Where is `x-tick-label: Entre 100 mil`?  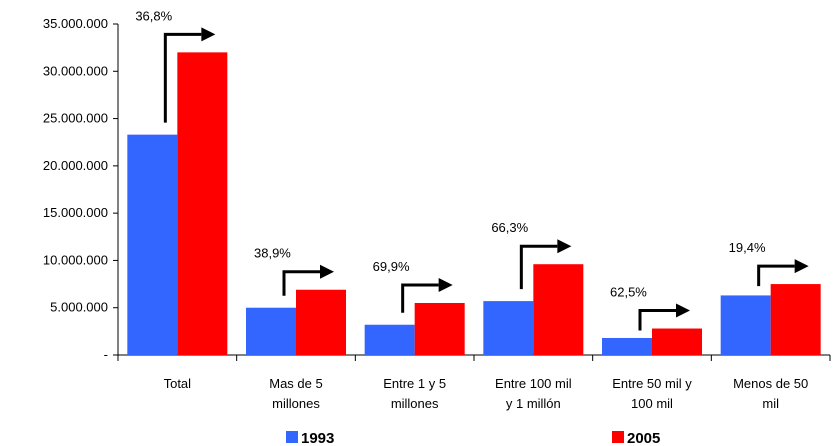
x-tick-label: Entre 100 mil is located at coordinates (533, 383).